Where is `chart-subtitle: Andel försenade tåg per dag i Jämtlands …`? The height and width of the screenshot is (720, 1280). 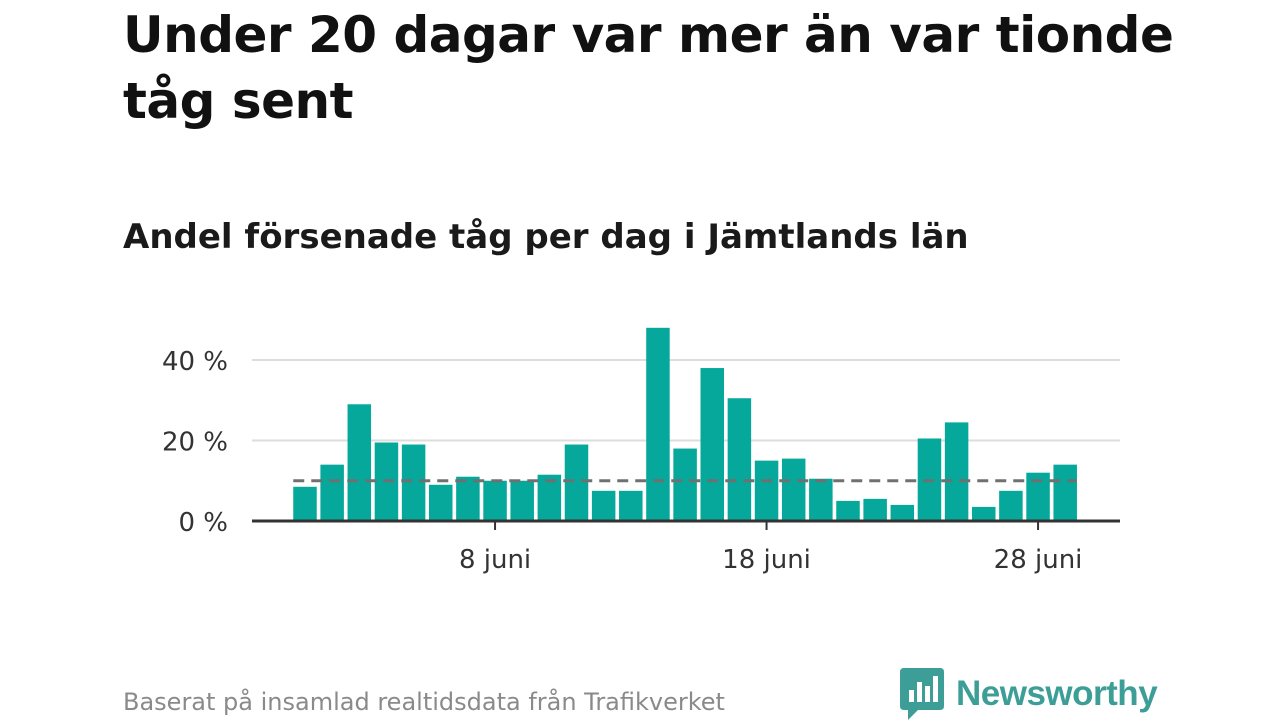 chart-subtitle: Andel försenade tåg per dag i Jämtlands … is located at coordinates (546, 237).